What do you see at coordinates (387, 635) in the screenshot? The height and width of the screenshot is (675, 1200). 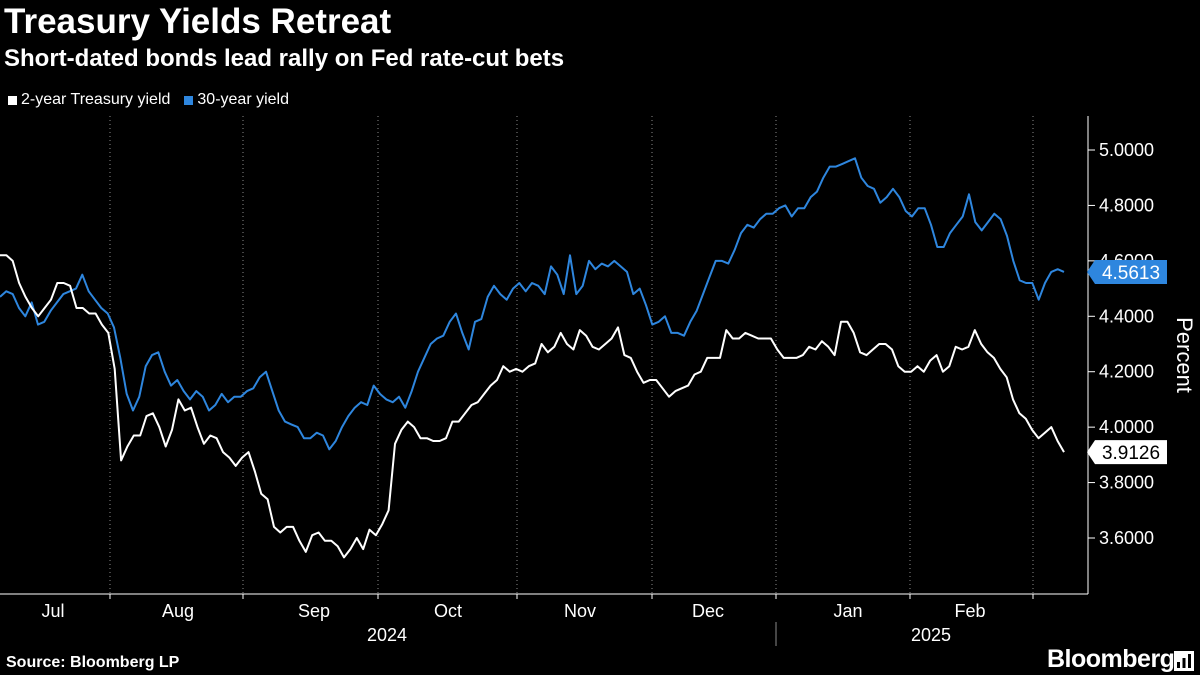 I see `year-label-0: 2024` at bounding box center [387, 635].